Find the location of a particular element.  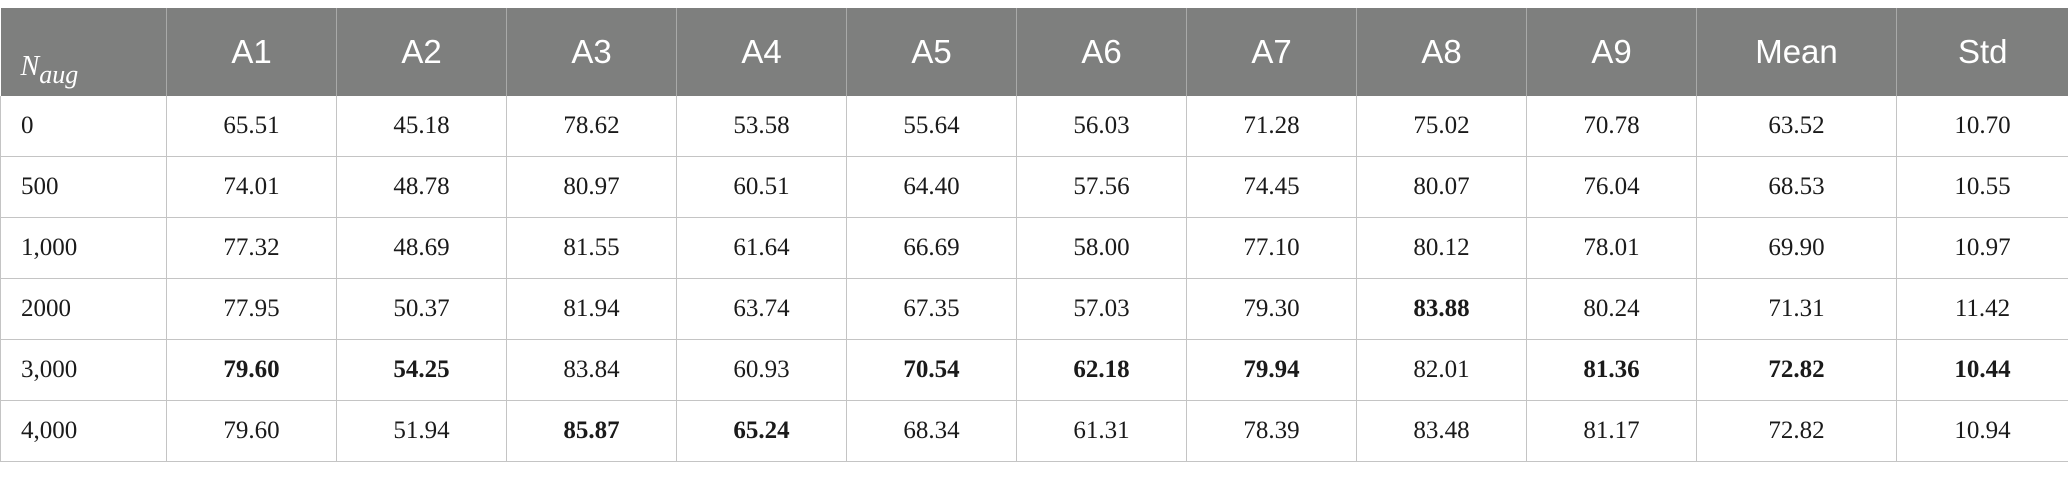

column-header: A8 is located at coordinates (1441, 52).